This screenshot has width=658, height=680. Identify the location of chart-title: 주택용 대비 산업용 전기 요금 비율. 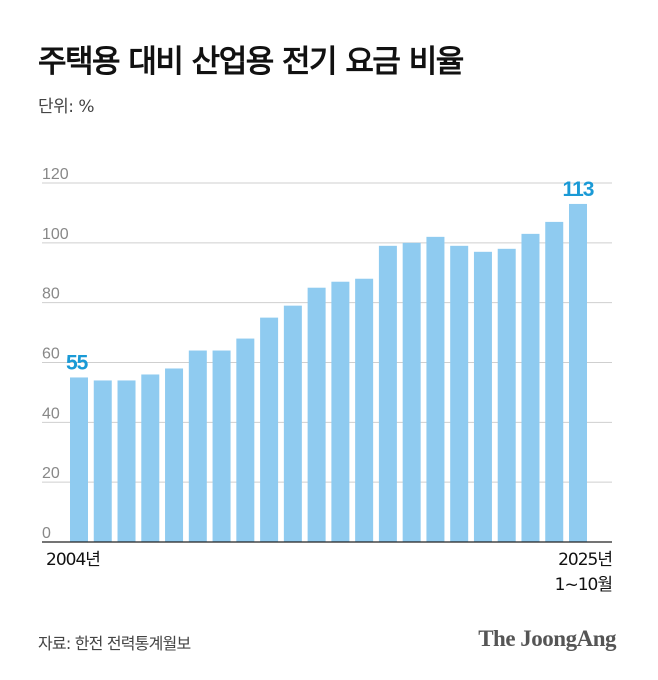
(251, 62).